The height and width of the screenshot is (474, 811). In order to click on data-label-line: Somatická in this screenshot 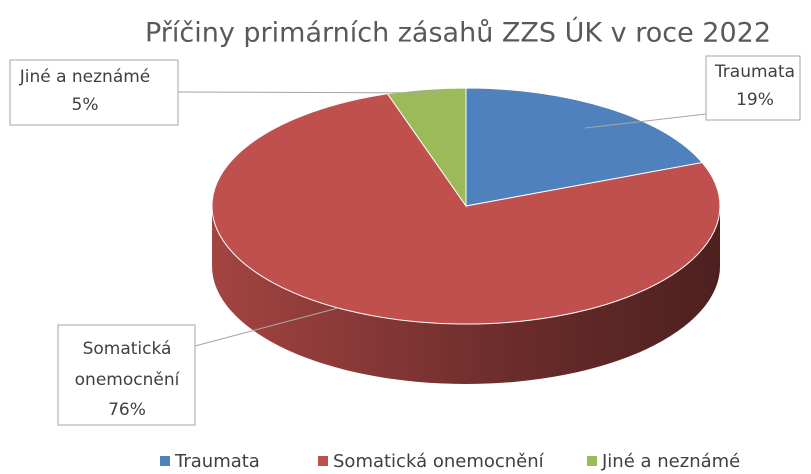, I will do `click(127, 349)`.